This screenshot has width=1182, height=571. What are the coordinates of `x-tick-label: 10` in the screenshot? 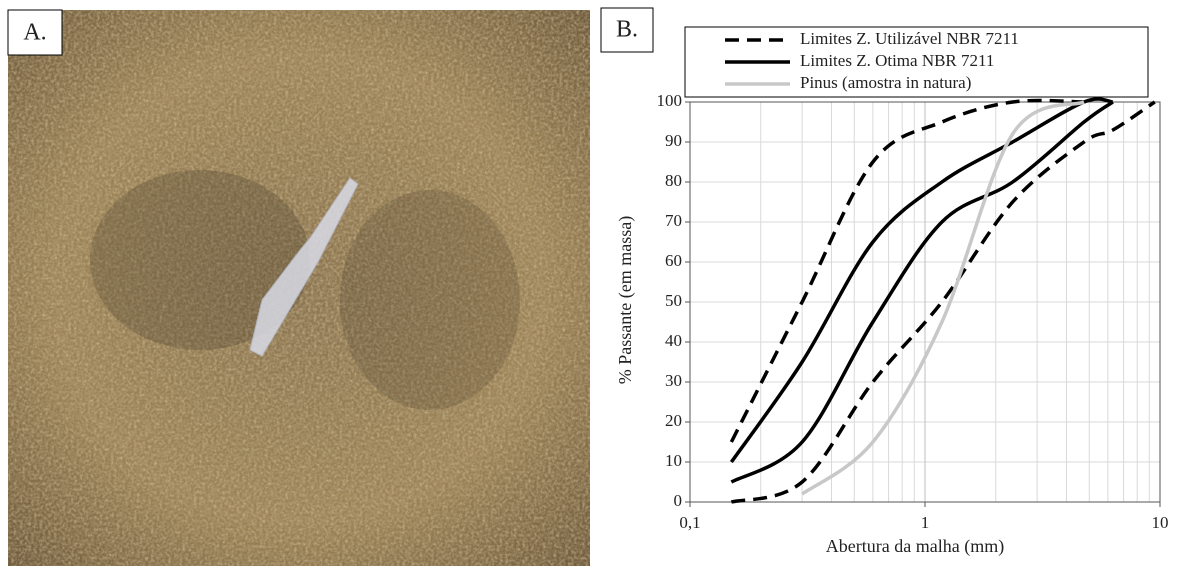 It's located at (1160, 522).